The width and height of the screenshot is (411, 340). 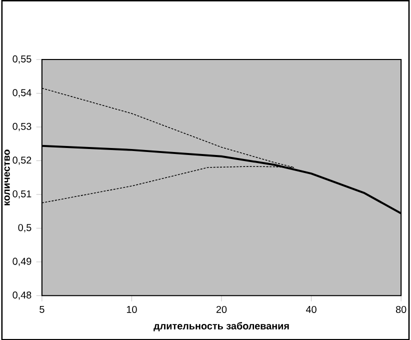 I want to click on y-tick-label: 0,52, so click(x=22, y=160).